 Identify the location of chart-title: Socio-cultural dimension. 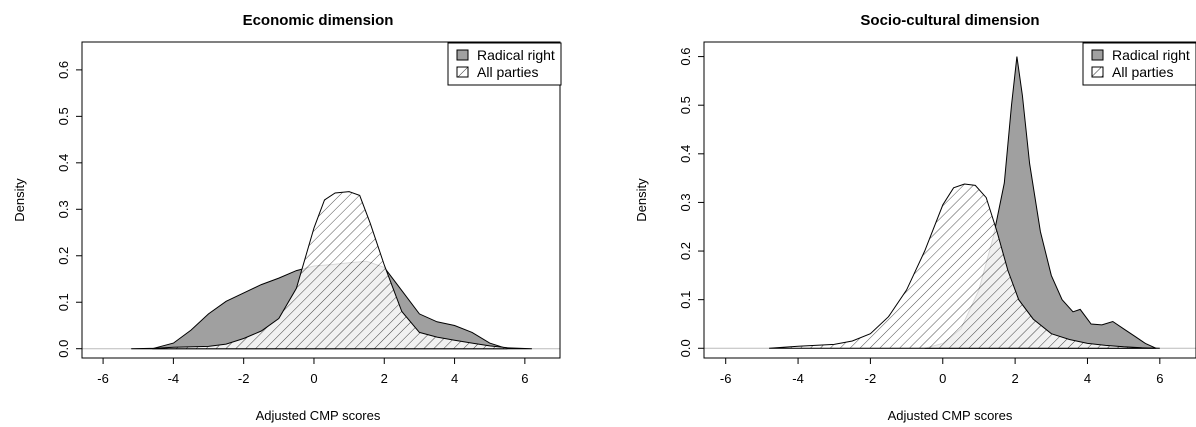
(949, 20).